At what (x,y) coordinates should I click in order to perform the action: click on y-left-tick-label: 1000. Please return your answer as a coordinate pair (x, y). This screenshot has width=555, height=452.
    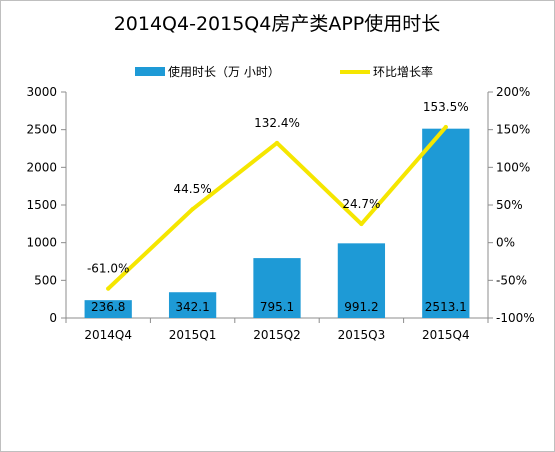
    Looking at the image, I should click on (41, 243).